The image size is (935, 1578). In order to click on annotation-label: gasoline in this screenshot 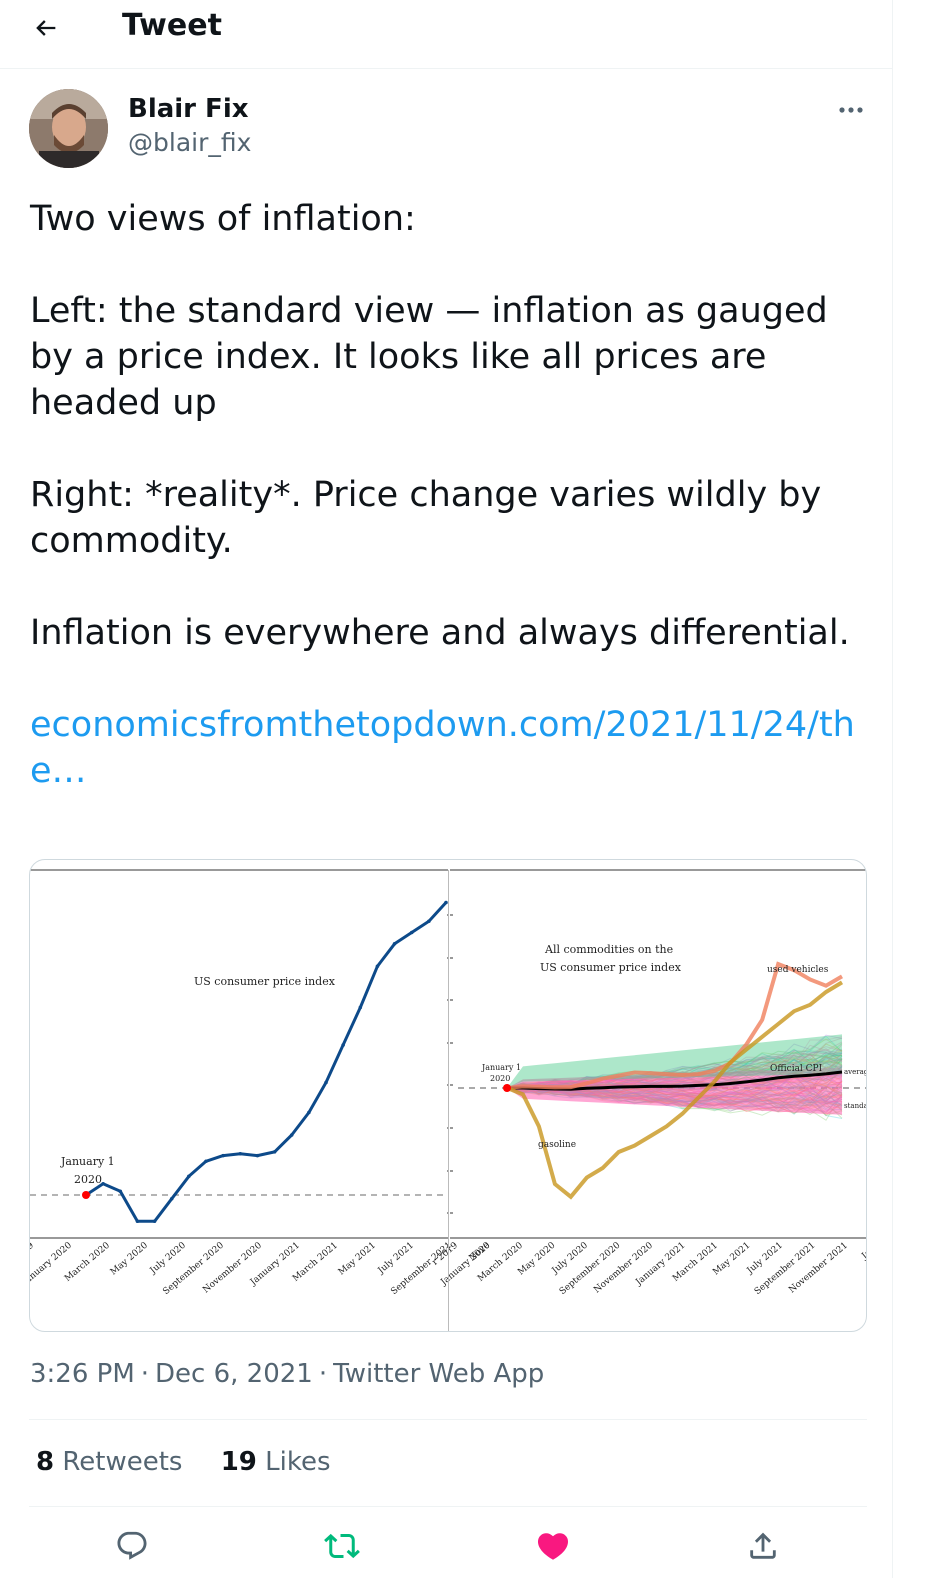, I will do `click(557, 1145)`.